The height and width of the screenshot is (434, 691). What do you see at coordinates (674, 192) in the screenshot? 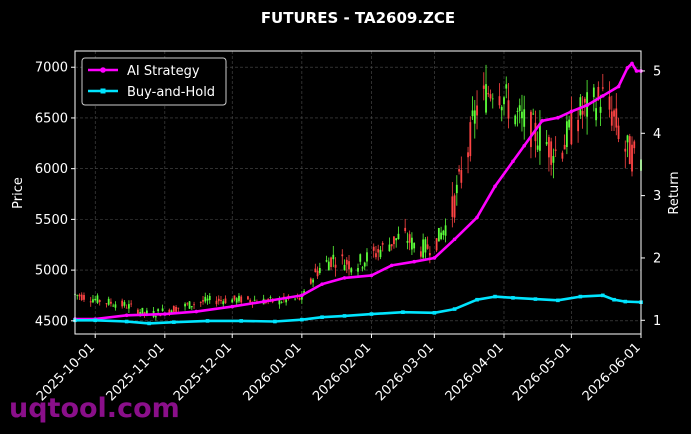
I see `y-axis-label-right: Return` at bounding box center [674, 192].